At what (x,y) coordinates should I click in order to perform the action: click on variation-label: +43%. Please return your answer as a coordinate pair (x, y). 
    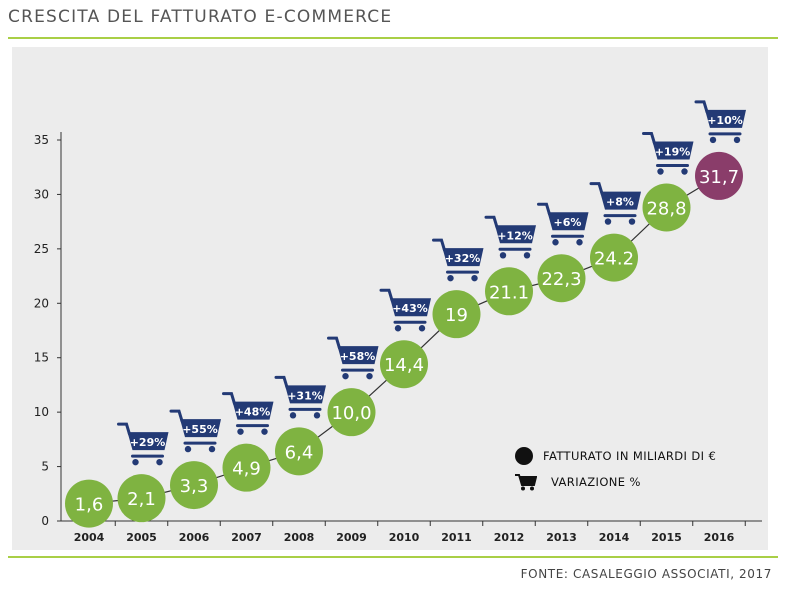
    Looking at the image, I should click on (410, 308).